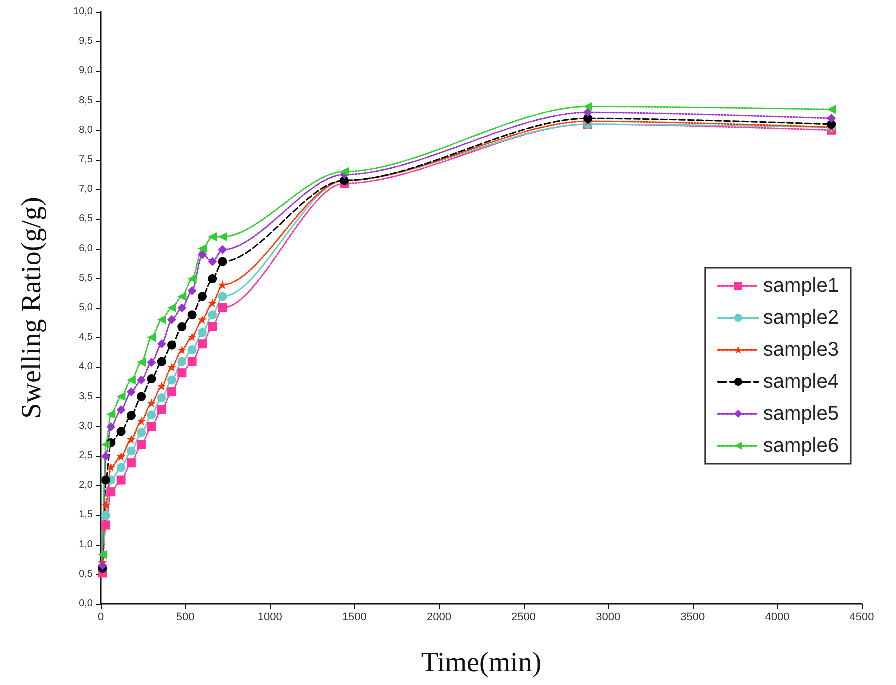 This screenshot has height=685, width=896. What do you see at coordinates (86, 426) in the screenshot?
I see `y-tick-label: 3,0` at bounding box center [86, 426].